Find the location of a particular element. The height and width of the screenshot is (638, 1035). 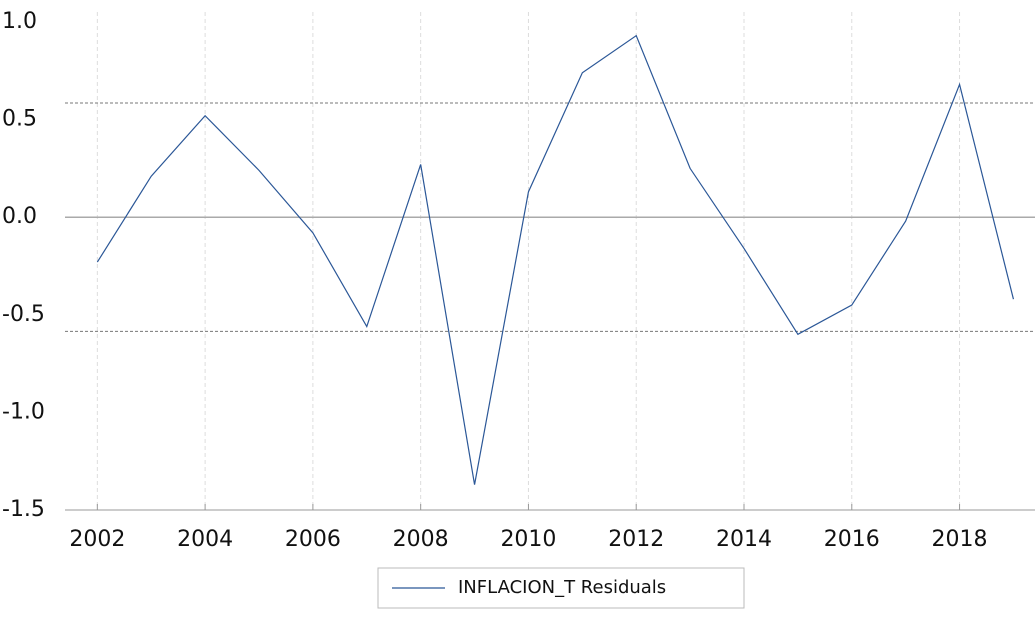

x-tick-label: 2016 is located at coordinates (852, 539).